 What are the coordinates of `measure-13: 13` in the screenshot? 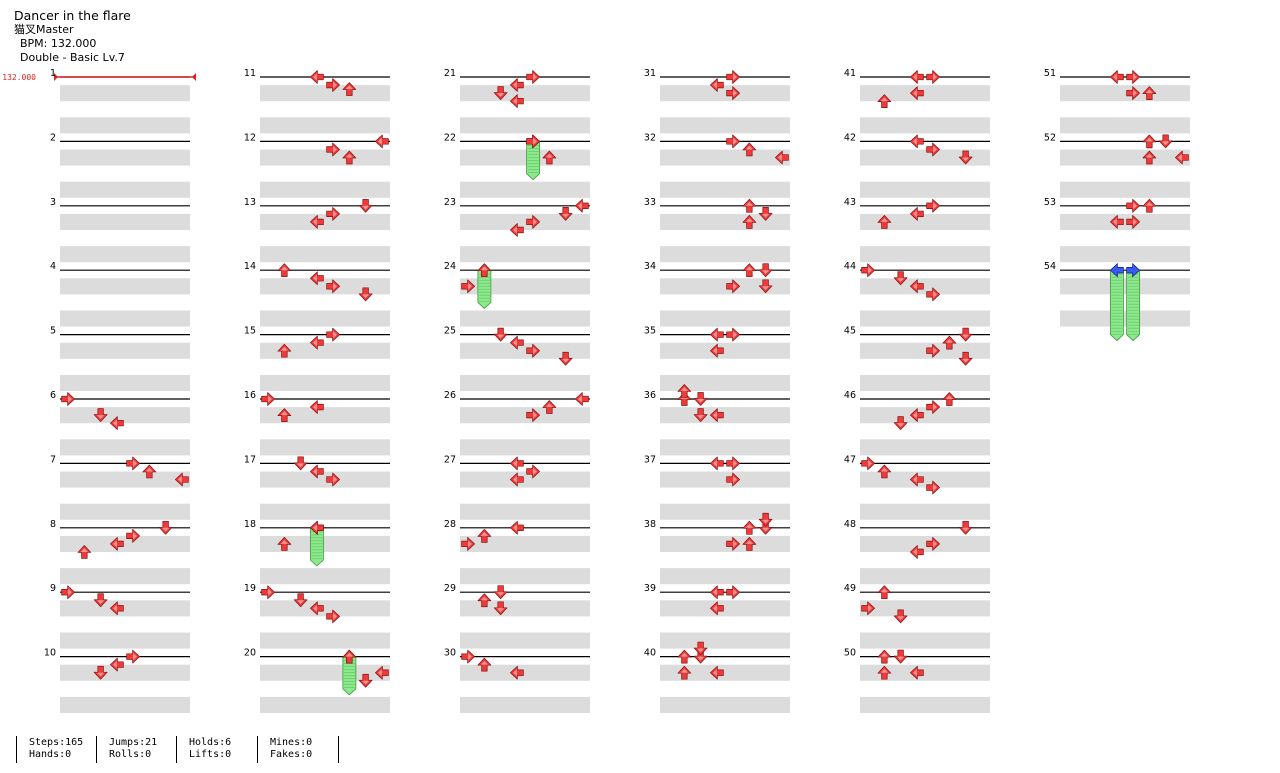 It's located at (317, 230).